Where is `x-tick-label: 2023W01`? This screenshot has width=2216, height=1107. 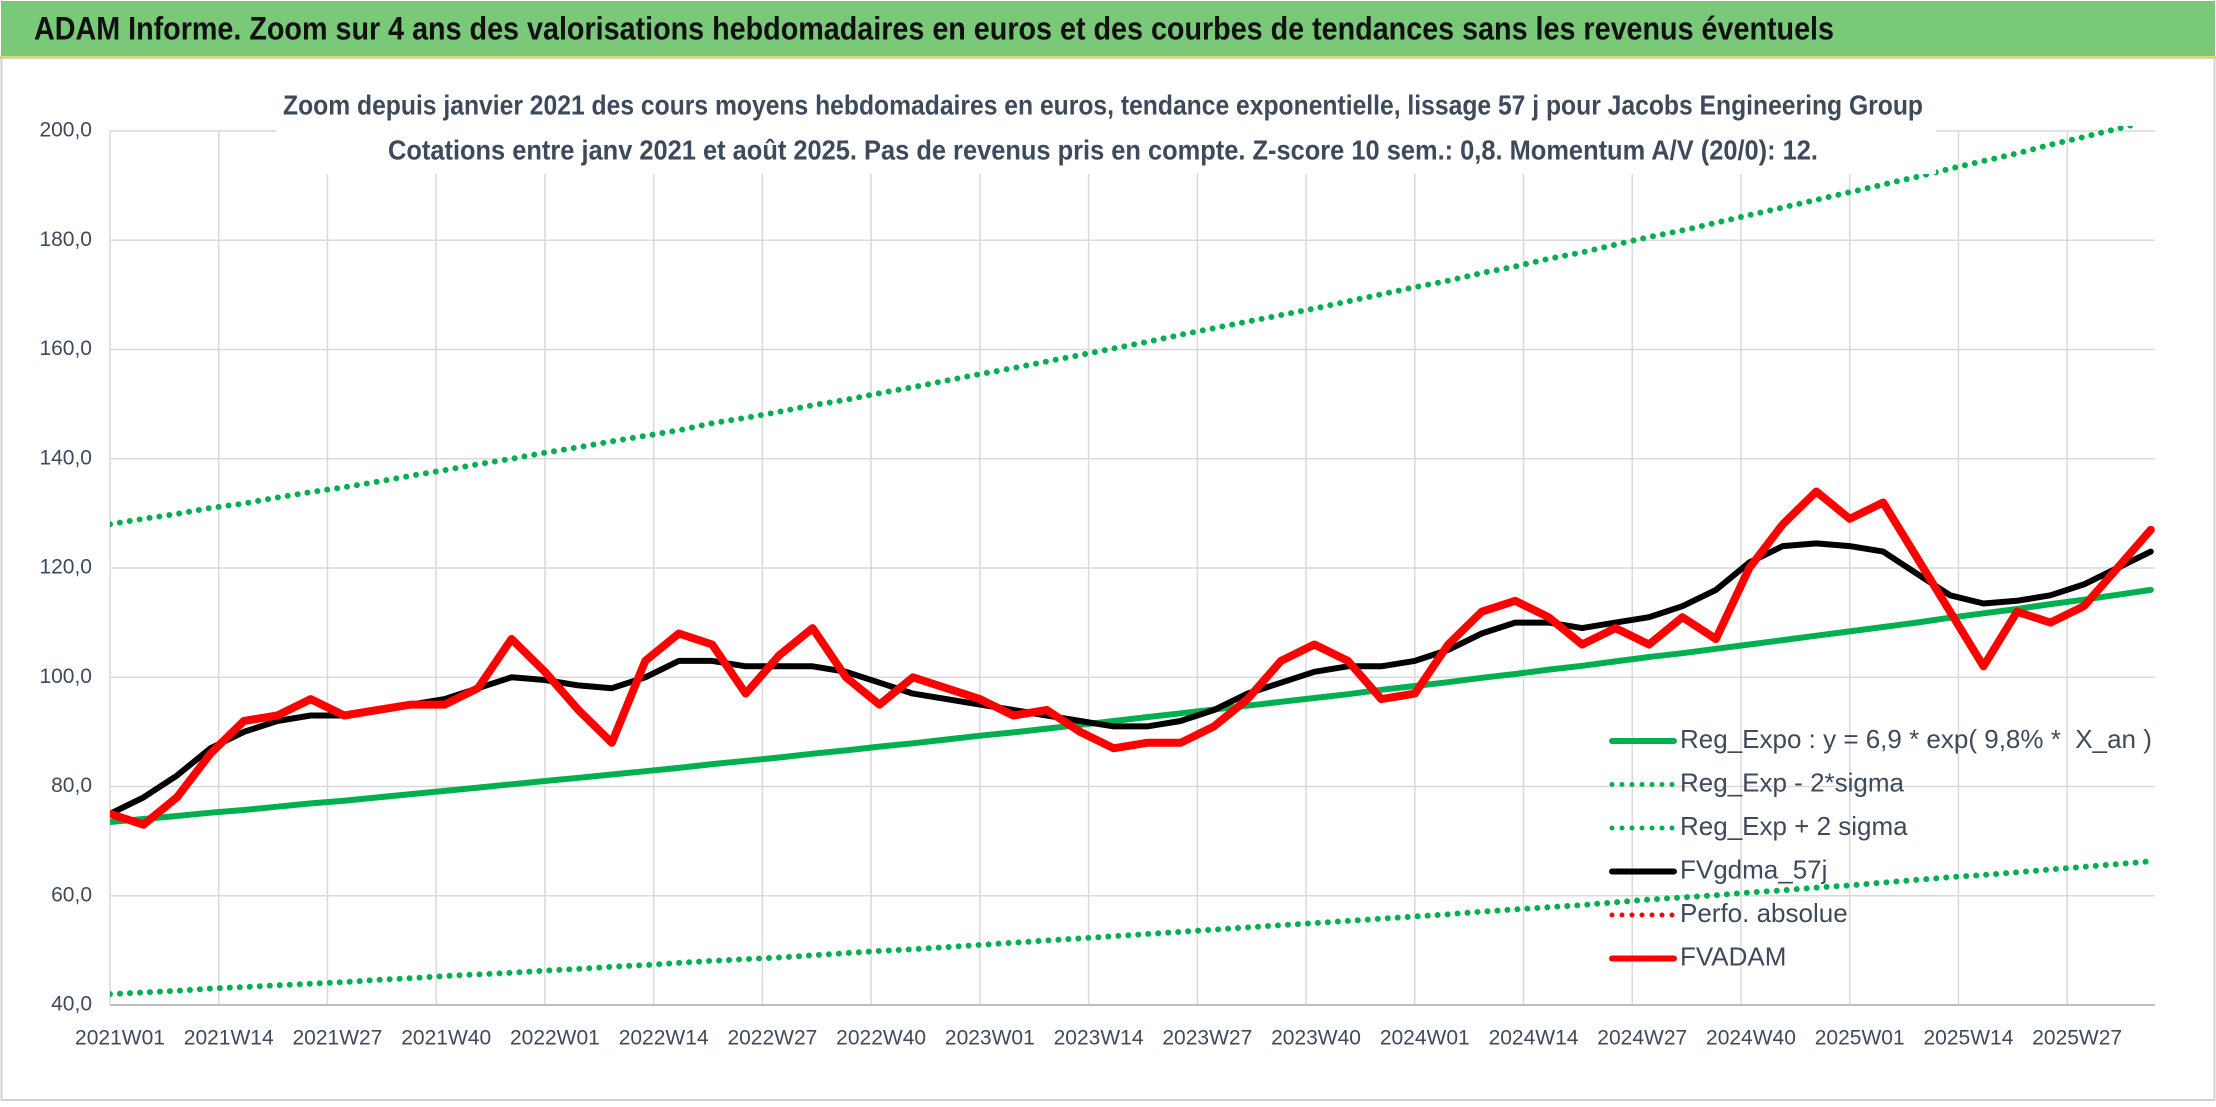
x-tick-label: 2023W01 is located at coordinates (990, 1038).